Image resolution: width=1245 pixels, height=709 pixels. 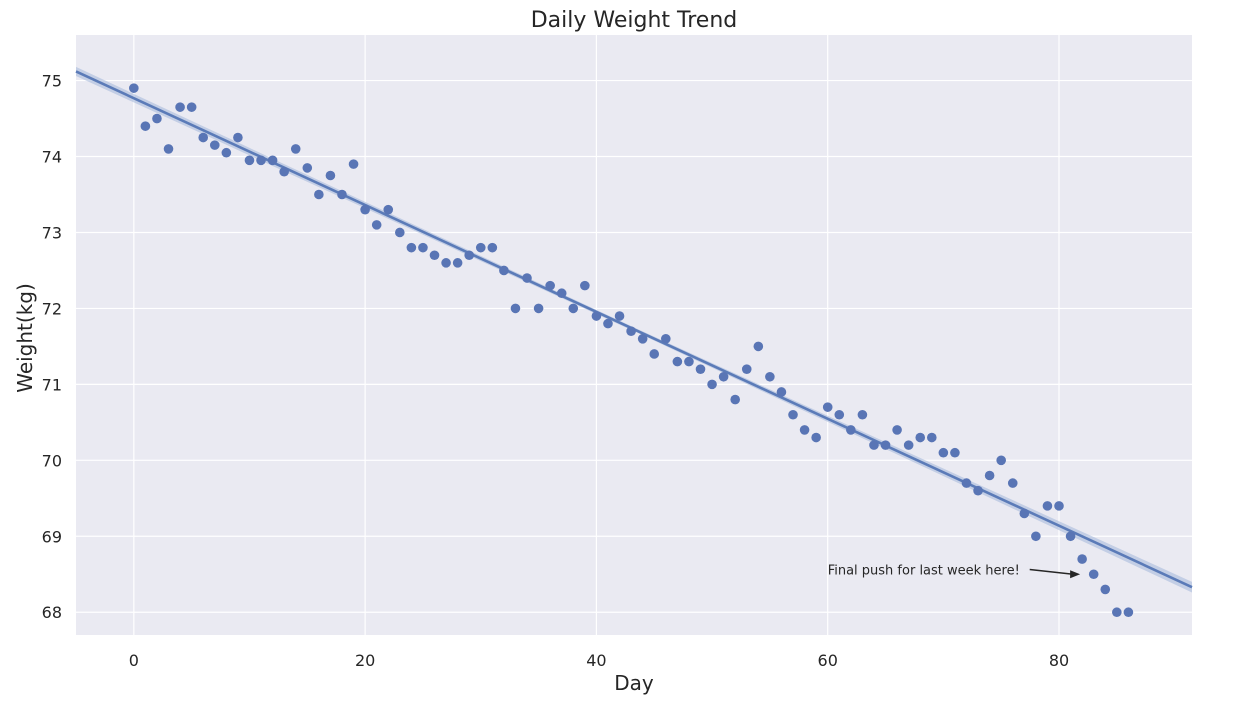 I want to click on annotation-arrow-head, so click(x=1075, y=574).